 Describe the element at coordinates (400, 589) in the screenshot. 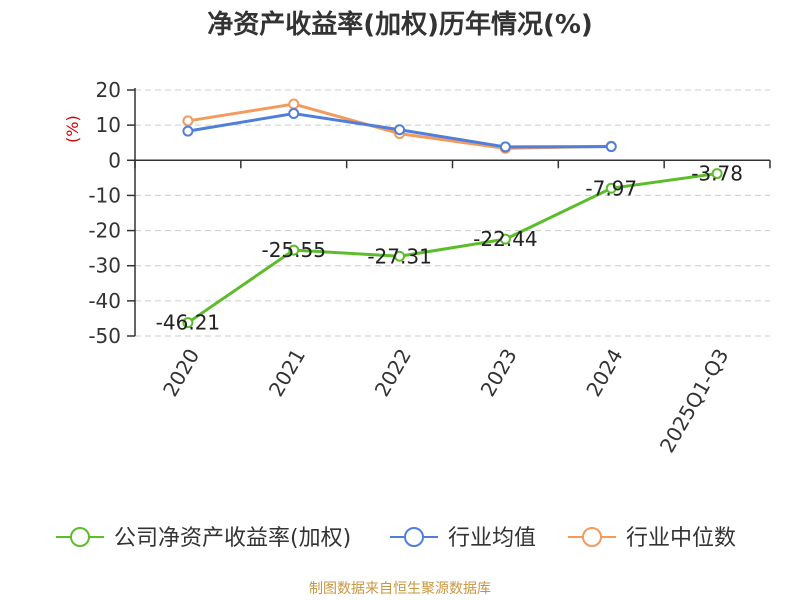

I see `source-note: 制图数据来自恒生聚源数据库` at that location.